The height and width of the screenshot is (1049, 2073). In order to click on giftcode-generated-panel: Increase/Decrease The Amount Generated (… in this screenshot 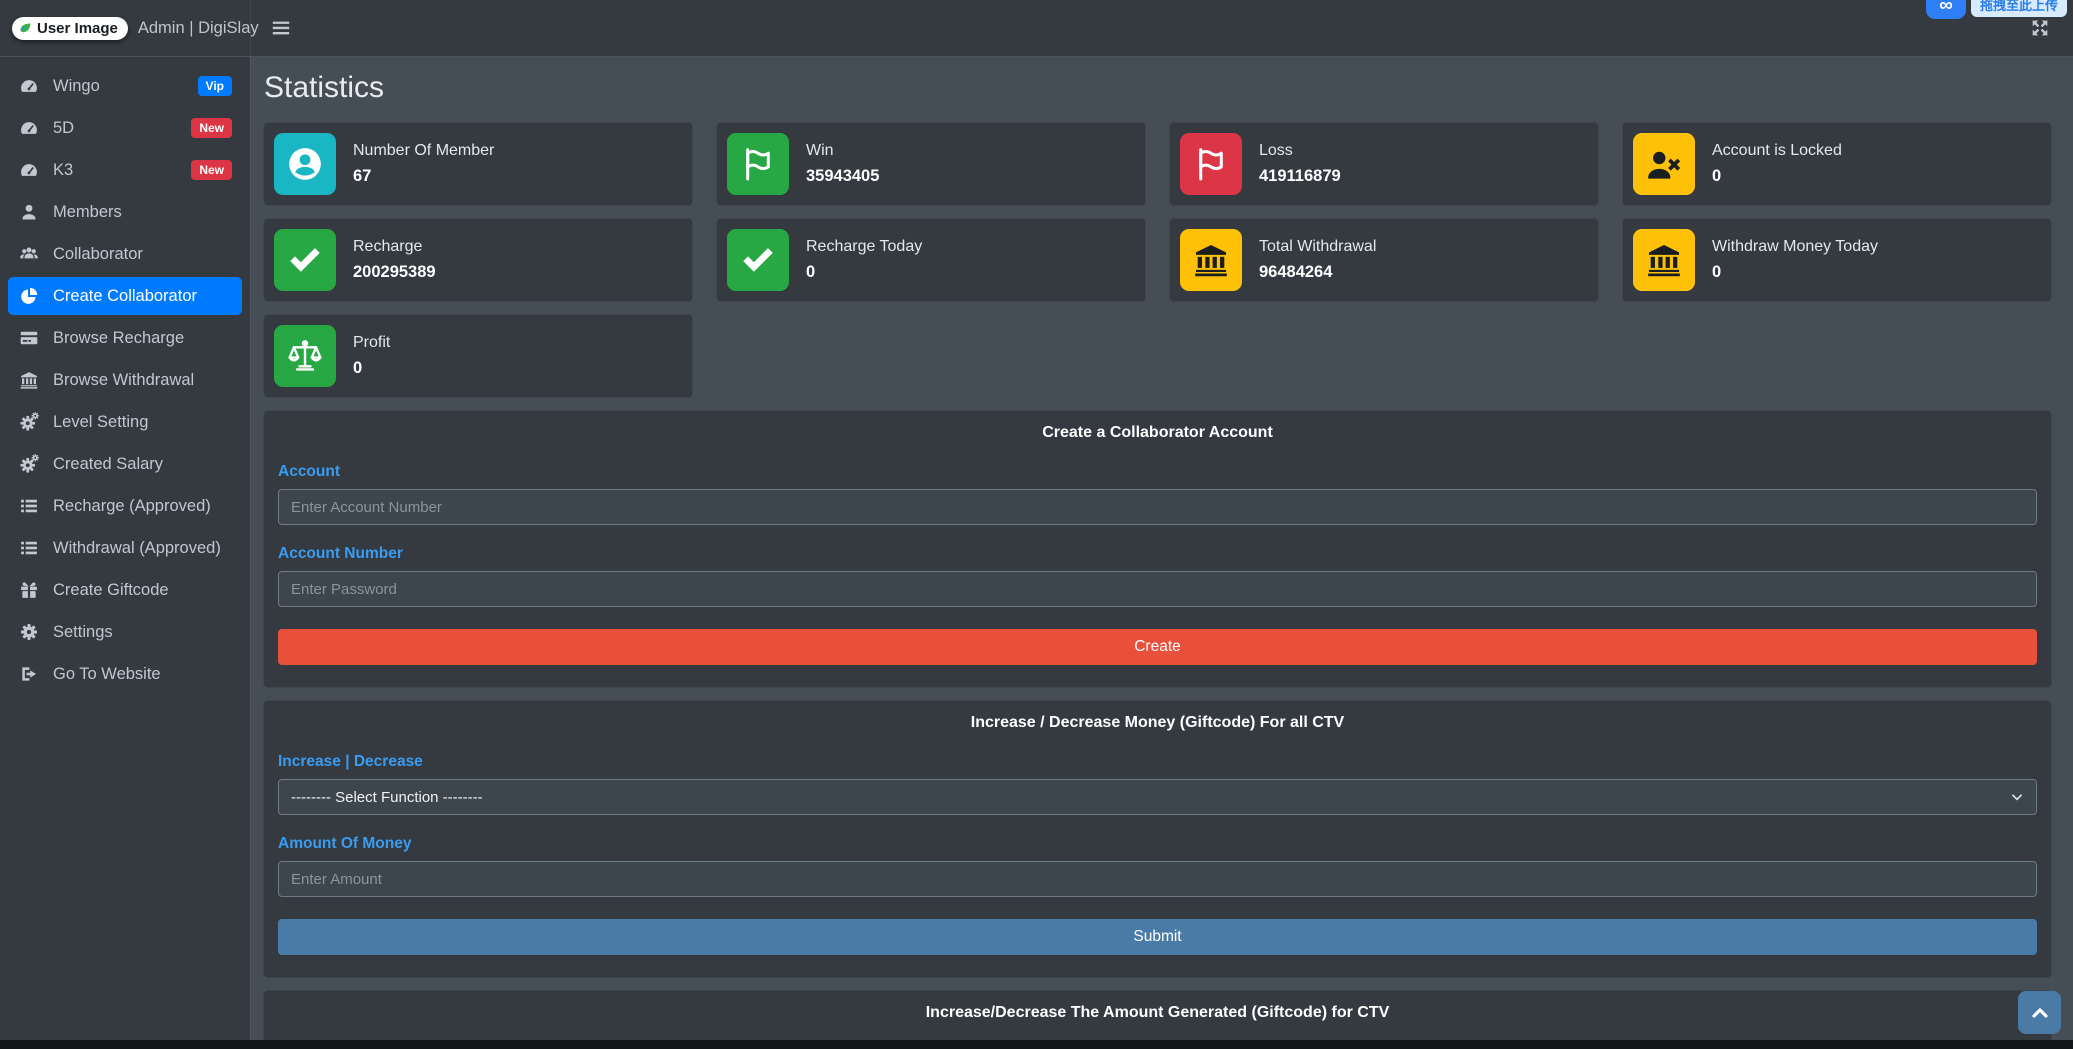, I will do `click(1157, 1018)`.